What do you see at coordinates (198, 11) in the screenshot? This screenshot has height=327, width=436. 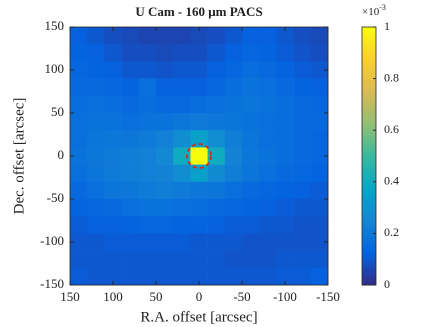 I see `chart-title: U Cam - 160 μm PACS` at bounding box center [198, 11].